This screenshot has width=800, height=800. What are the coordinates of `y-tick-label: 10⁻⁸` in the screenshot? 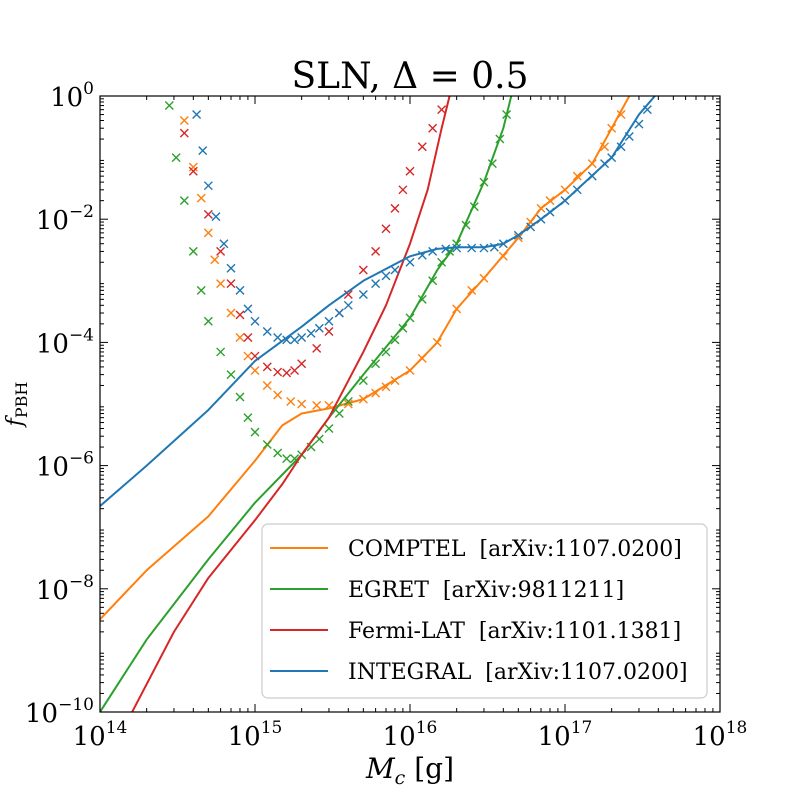 It's located at (65, 589).